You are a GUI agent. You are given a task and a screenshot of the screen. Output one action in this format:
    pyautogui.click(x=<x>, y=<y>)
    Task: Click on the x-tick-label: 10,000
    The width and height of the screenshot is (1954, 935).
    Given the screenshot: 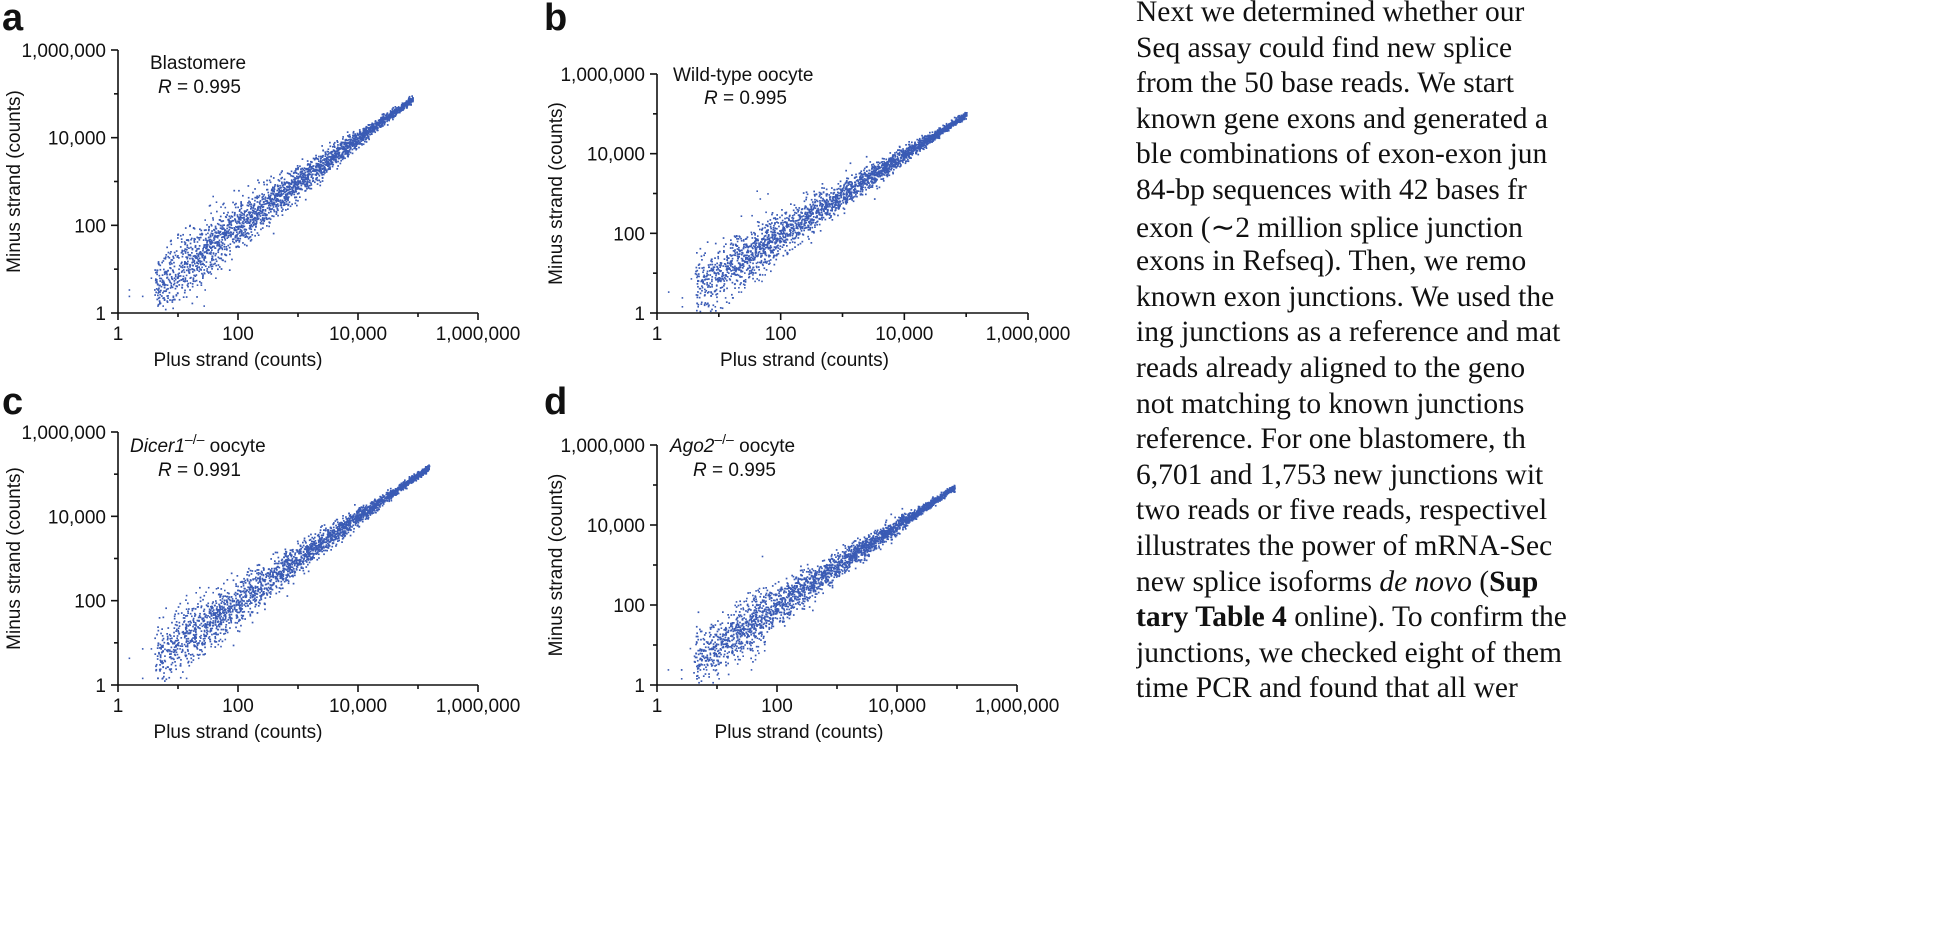 What is the action you would take?
    pyautogui.click(x=358, y=334)
    